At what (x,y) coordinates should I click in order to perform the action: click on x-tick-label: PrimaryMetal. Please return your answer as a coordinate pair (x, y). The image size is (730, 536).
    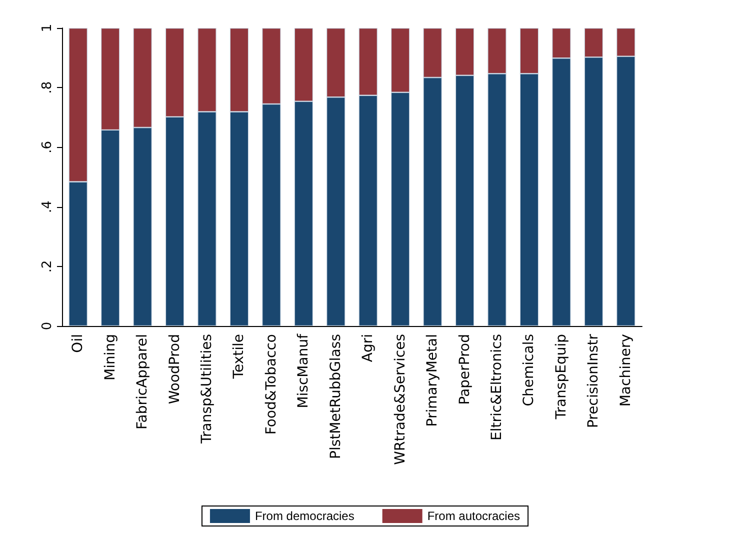
    Looking at the image, I should click on (432, 380).